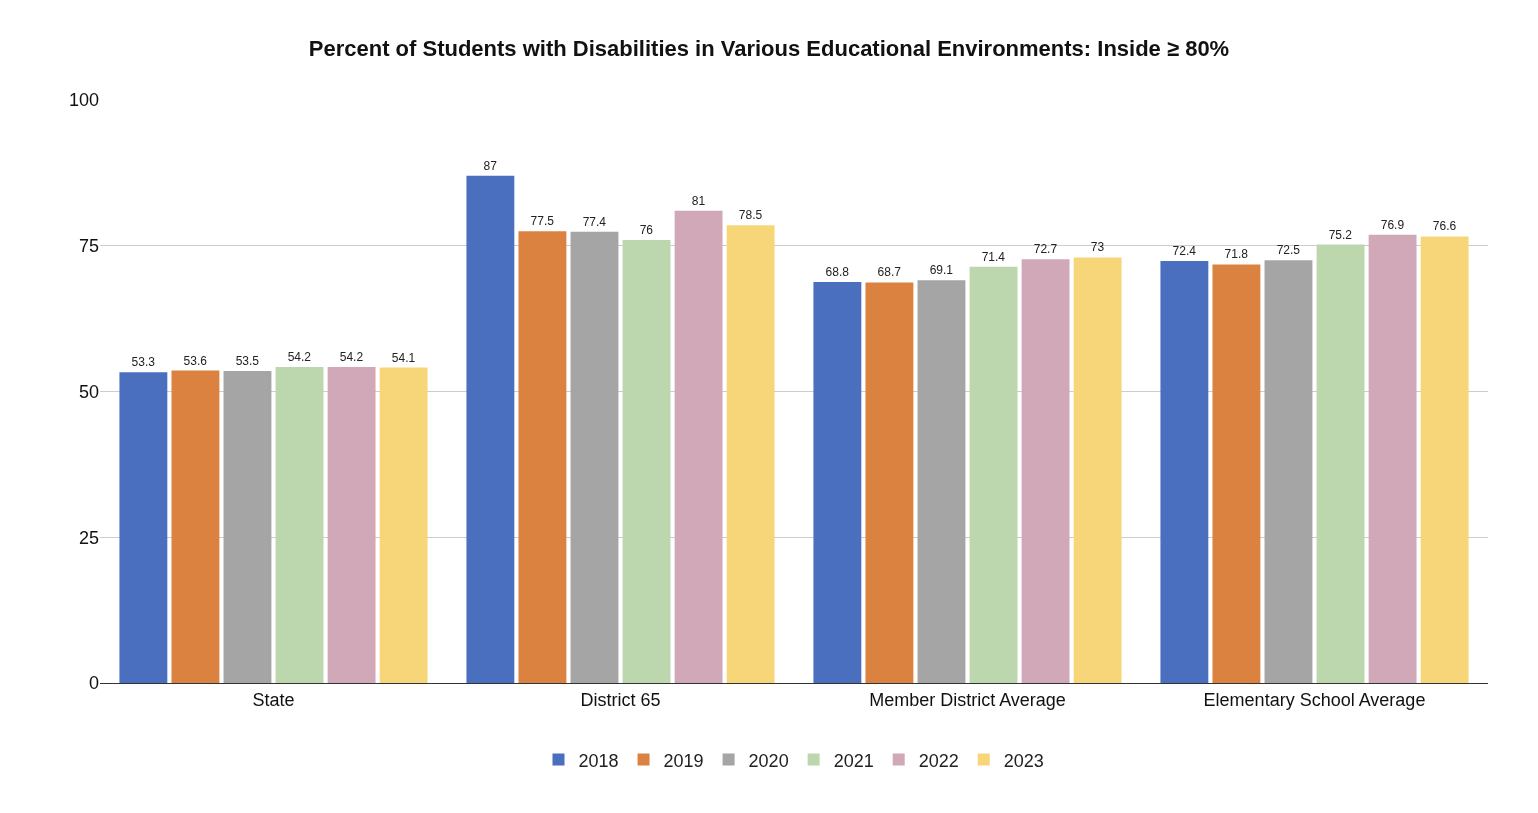 This screenshot has height=813, width=1538. What do you see at coordinates (490, 165) in the screenshot?
I see `data-label: 87` at bounding box center [490, 165].